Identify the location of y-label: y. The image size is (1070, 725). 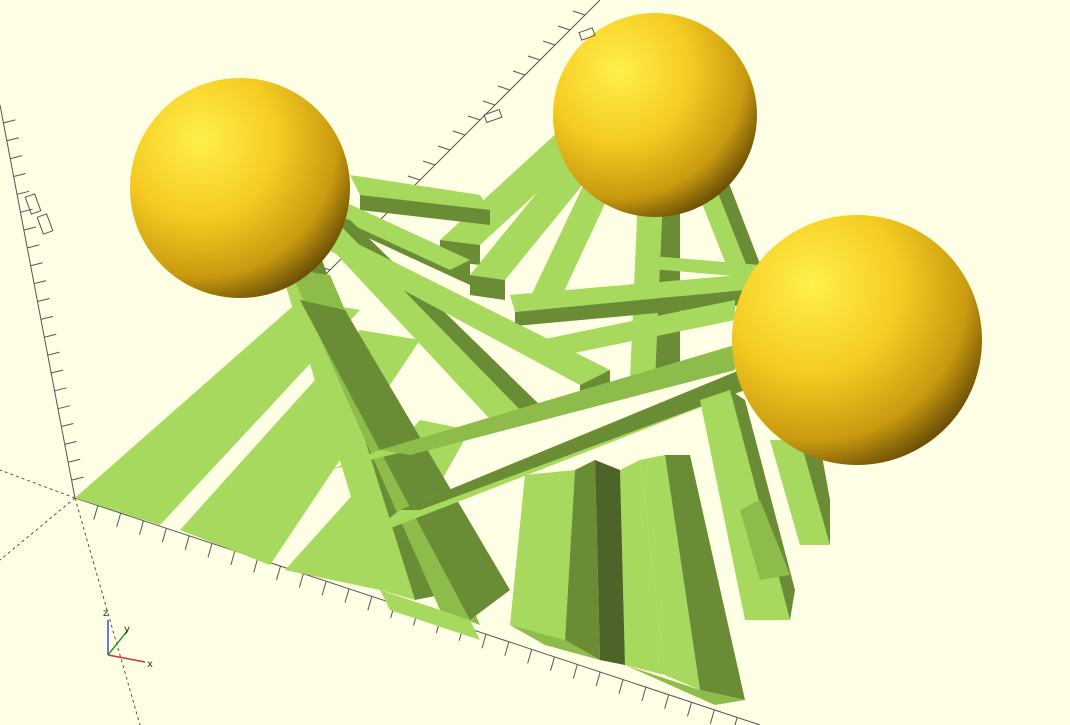
(127, 629).